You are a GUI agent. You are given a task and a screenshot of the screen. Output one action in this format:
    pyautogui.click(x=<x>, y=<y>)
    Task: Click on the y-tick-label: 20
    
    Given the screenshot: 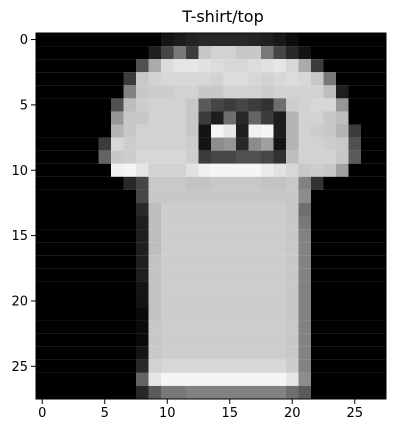 What is the action you would take?
    pyautogui.click(x=19, y=301)
    